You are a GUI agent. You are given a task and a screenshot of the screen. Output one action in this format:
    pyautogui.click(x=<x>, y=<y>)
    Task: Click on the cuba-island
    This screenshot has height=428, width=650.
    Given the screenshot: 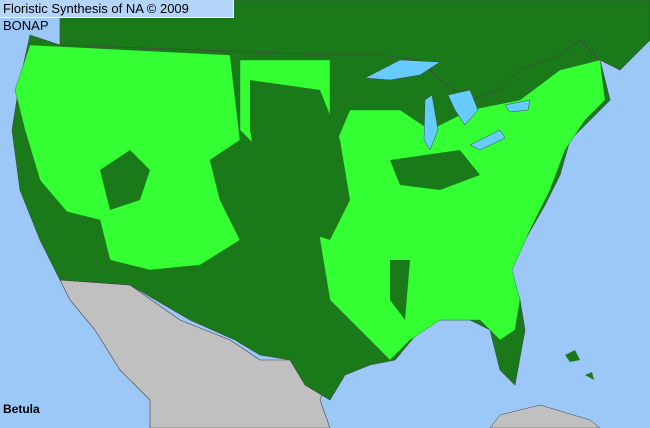 What is the action you would take?
    pyautogui.click(x=545, y=416)
    